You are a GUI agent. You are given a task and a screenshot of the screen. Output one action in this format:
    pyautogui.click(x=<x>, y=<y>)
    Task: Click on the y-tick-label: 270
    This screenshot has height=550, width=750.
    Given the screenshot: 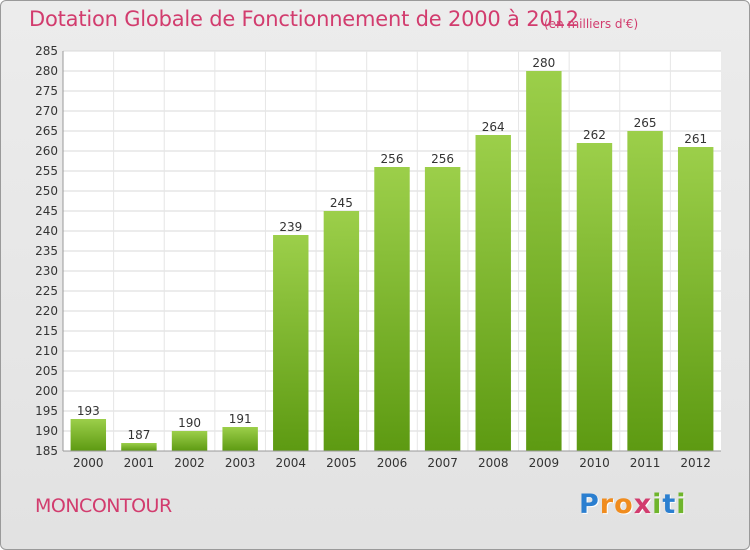 What is the action you would take?
    pyautogui.click(x=46, y=111)
    